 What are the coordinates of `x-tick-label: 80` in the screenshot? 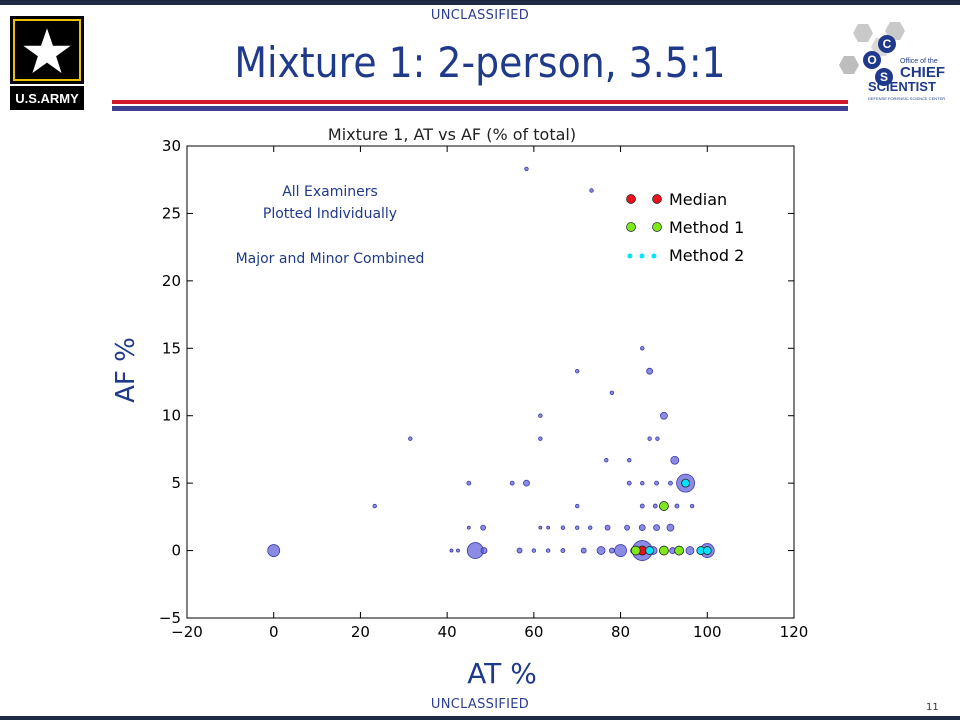 It's located at (620, 632).